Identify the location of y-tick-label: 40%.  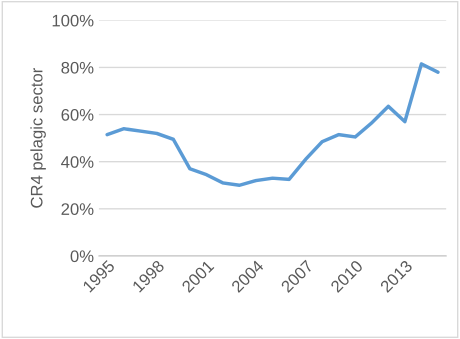
(77, 162).